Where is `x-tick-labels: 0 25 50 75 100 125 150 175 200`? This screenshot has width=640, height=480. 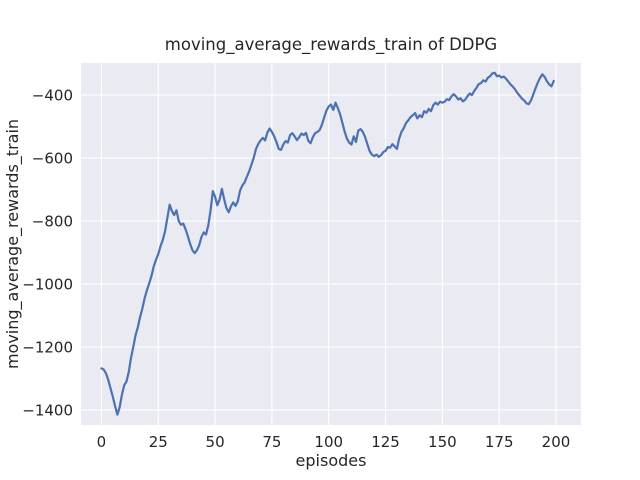
x-tick-labels: 0 25 50 75 100 125 150 175 200 is located at coordinates (334, 442).